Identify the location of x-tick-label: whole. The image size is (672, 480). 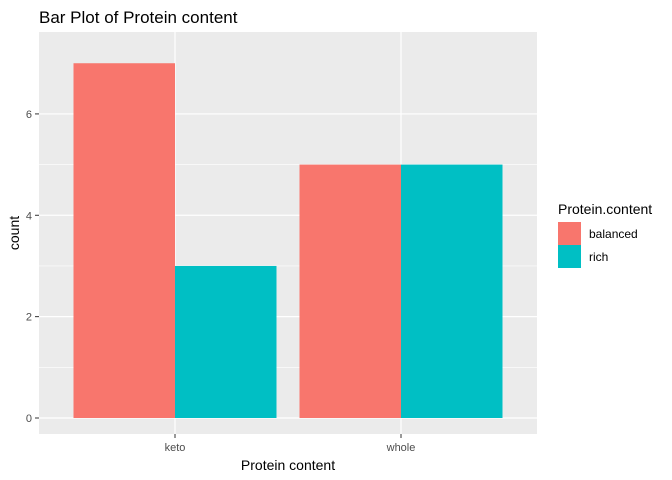
(401, 448).